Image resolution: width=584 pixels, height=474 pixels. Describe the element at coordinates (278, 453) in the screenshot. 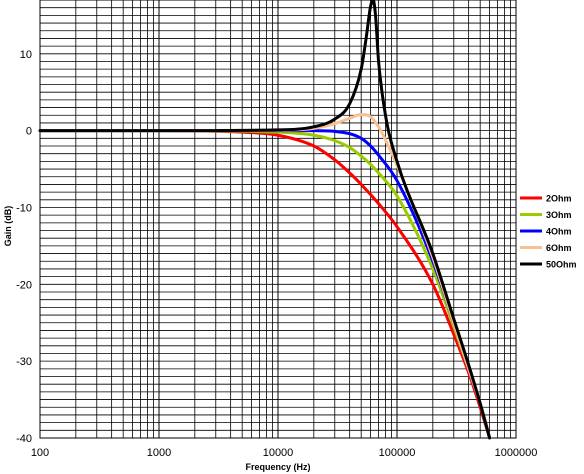

I see `x-tick-label: 10000` at that location.